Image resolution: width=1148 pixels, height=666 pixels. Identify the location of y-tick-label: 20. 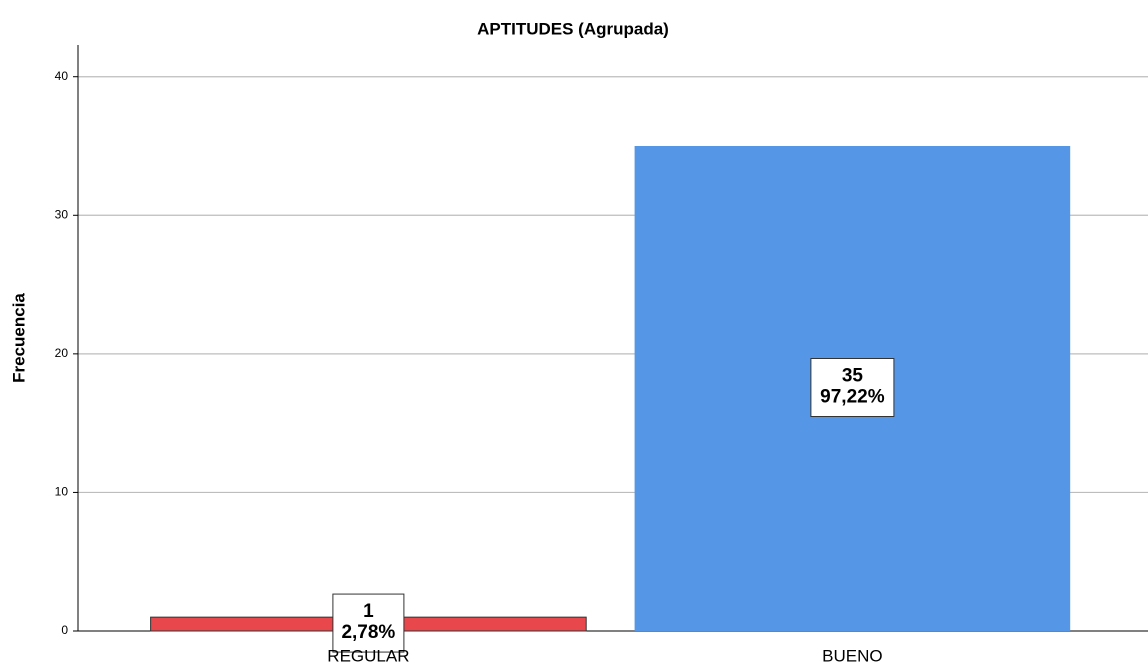
(62, 353).